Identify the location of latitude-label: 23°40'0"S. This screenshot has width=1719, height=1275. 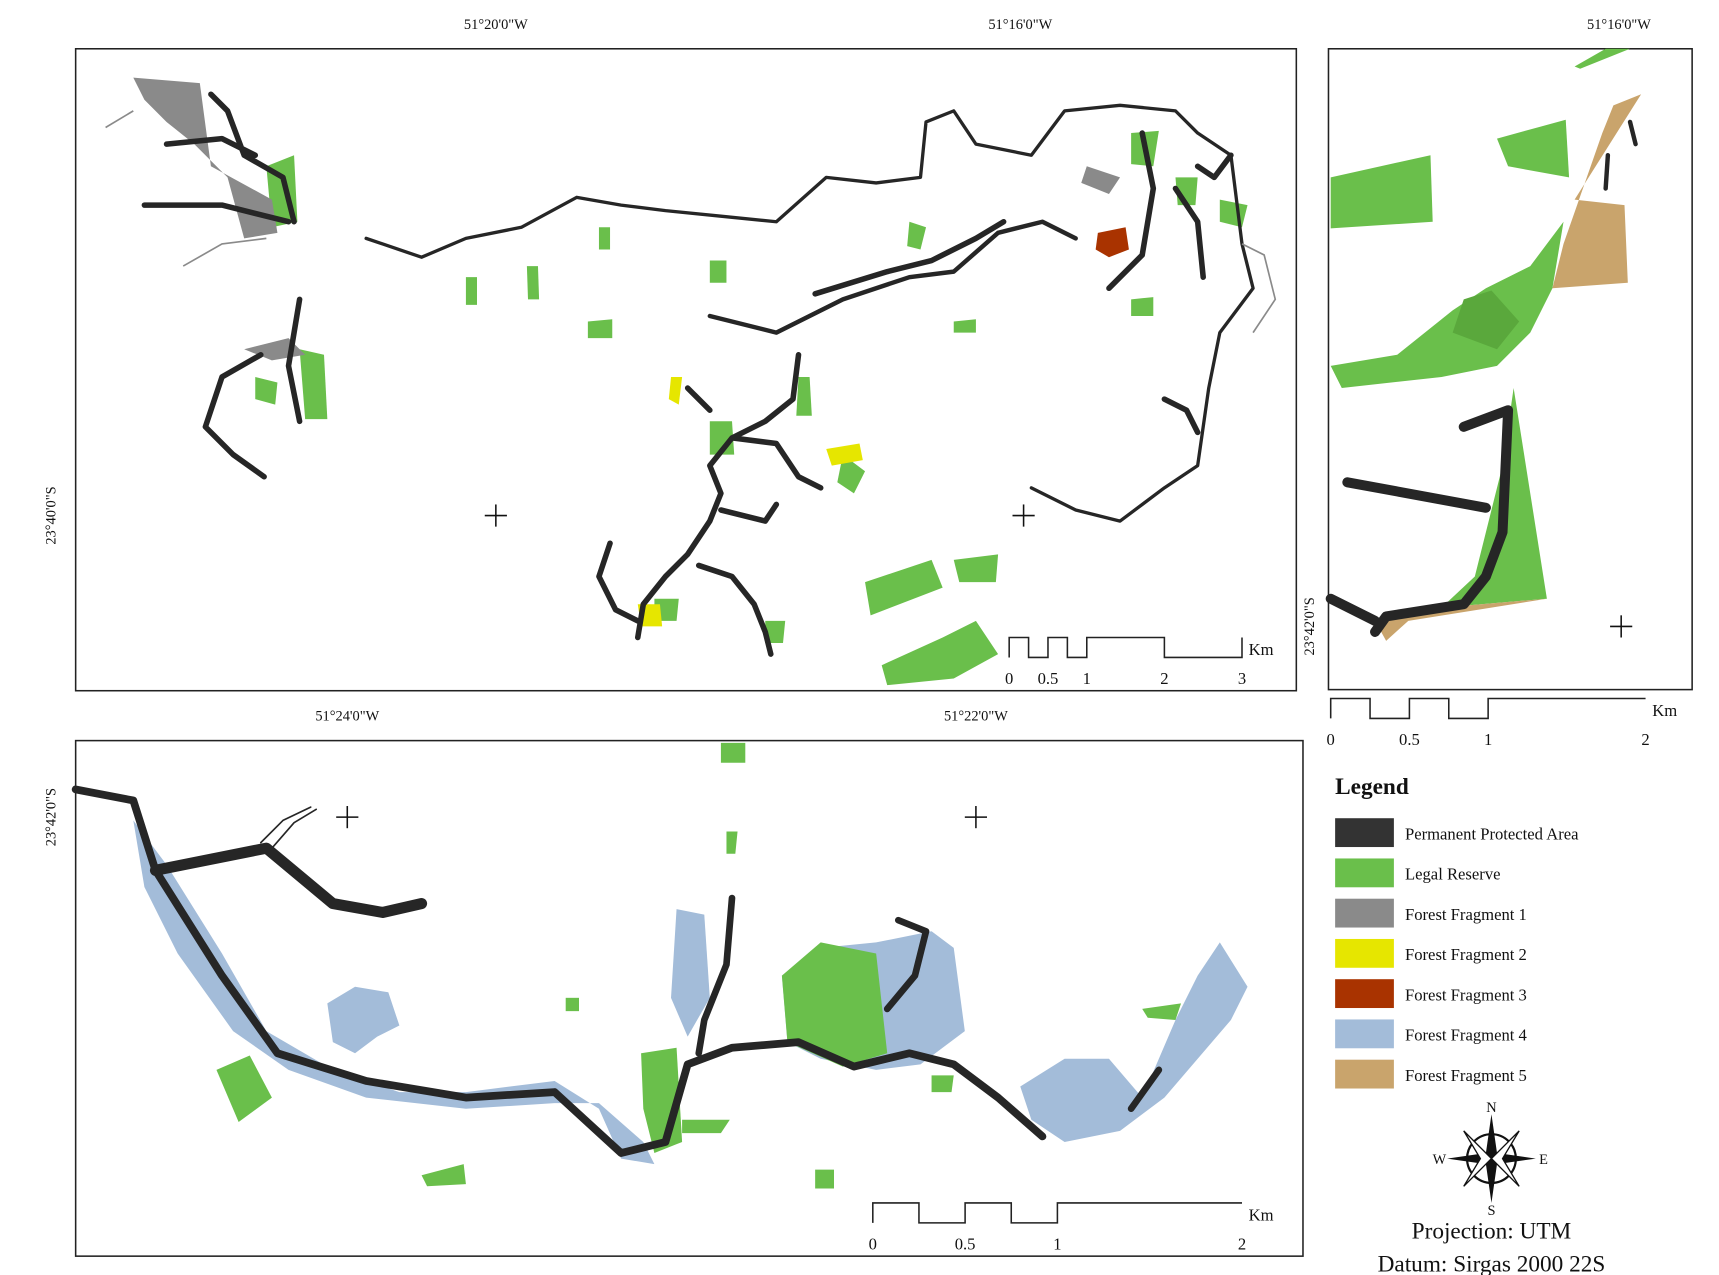
(52, 515).